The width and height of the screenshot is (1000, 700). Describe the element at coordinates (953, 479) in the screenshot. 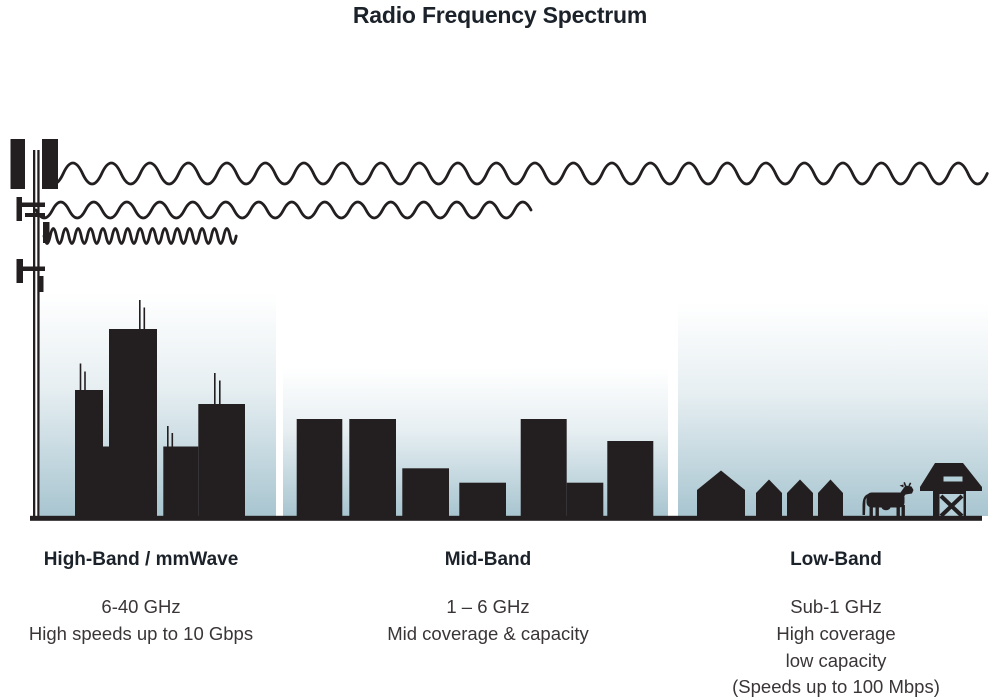

I see `barn-loft-window` at that location.